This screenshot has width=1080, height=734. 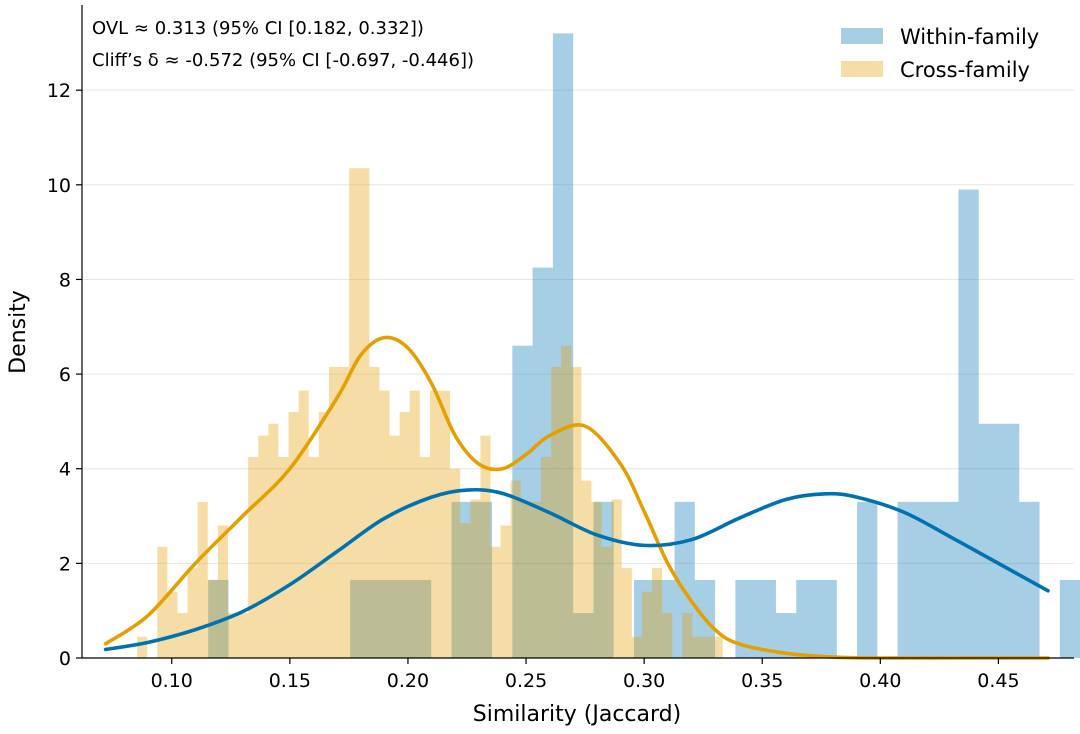 What do you see at coordinates (577, 714) in the screenshot?
I see `x-axis-label: Similarity (Jaccard)` at bounding box center [577, 714].